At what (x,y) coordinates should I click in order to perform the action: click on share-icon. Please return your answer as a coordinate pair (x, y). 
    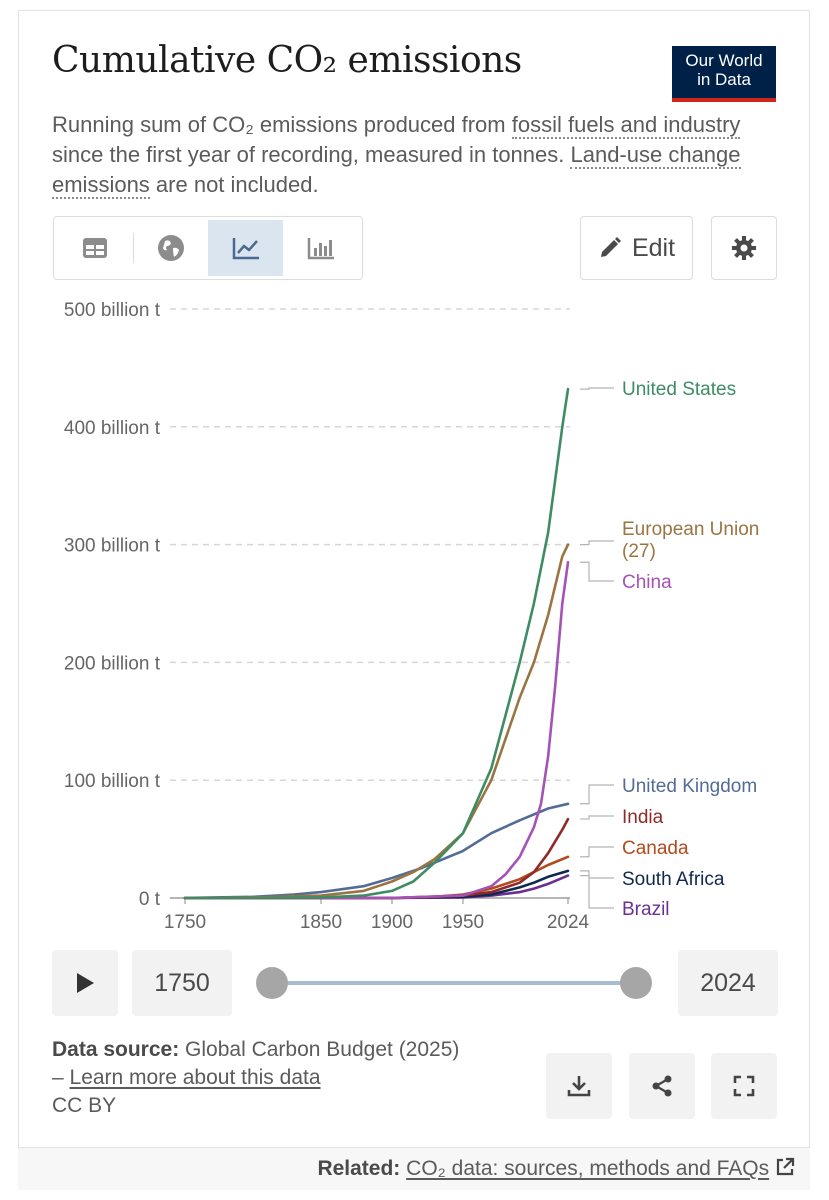
    Looking at the image, I should click on (662, 1086).